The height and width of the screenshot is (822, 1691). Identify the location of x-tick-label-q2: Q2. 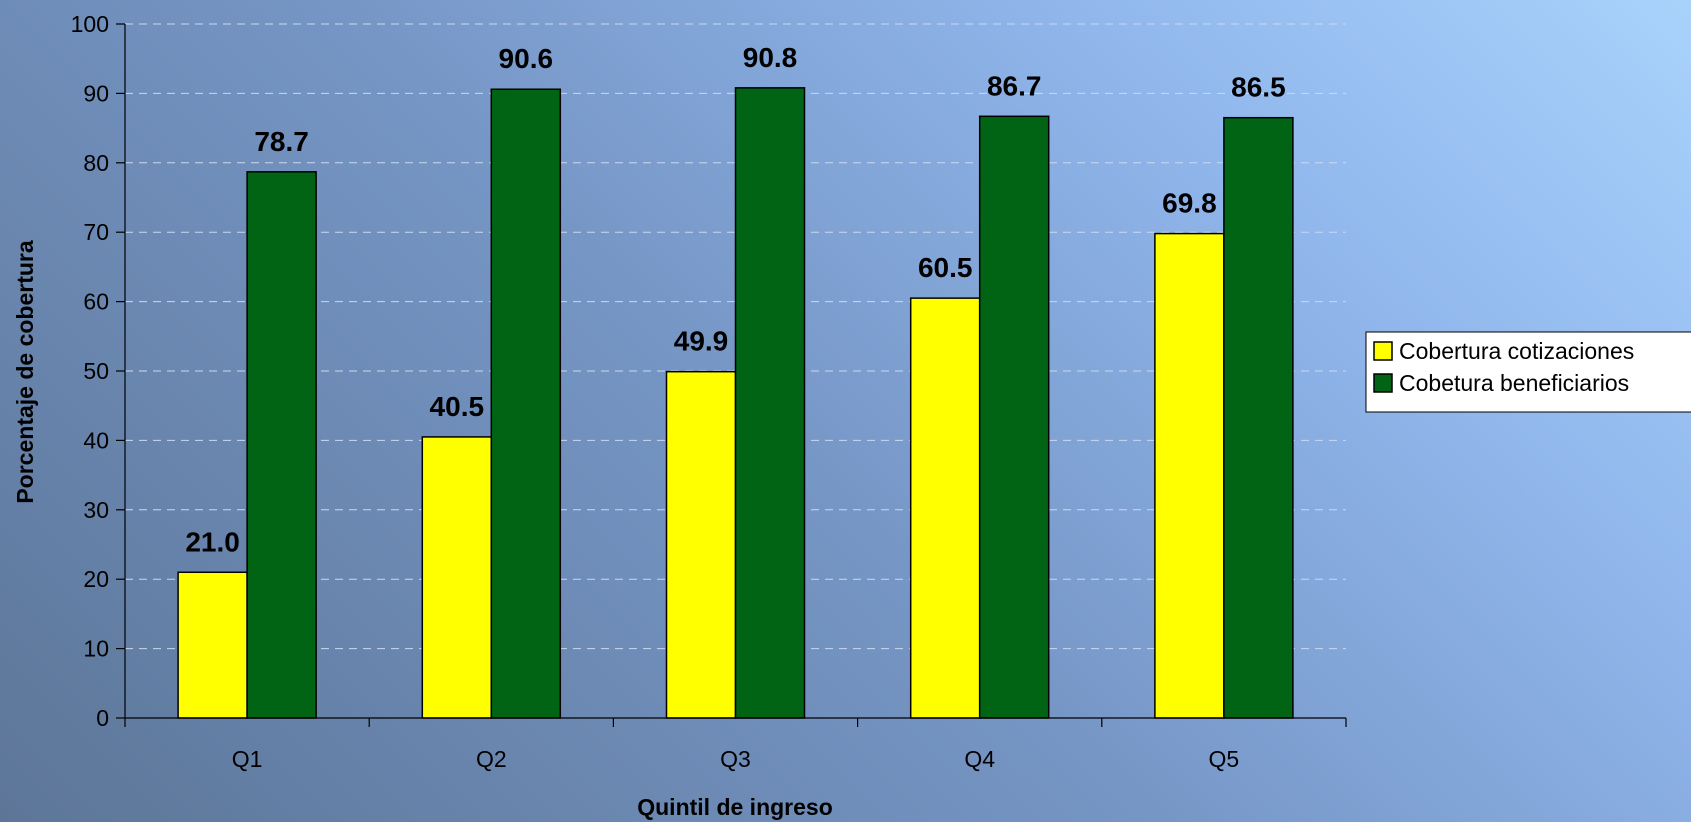
(491, 759).